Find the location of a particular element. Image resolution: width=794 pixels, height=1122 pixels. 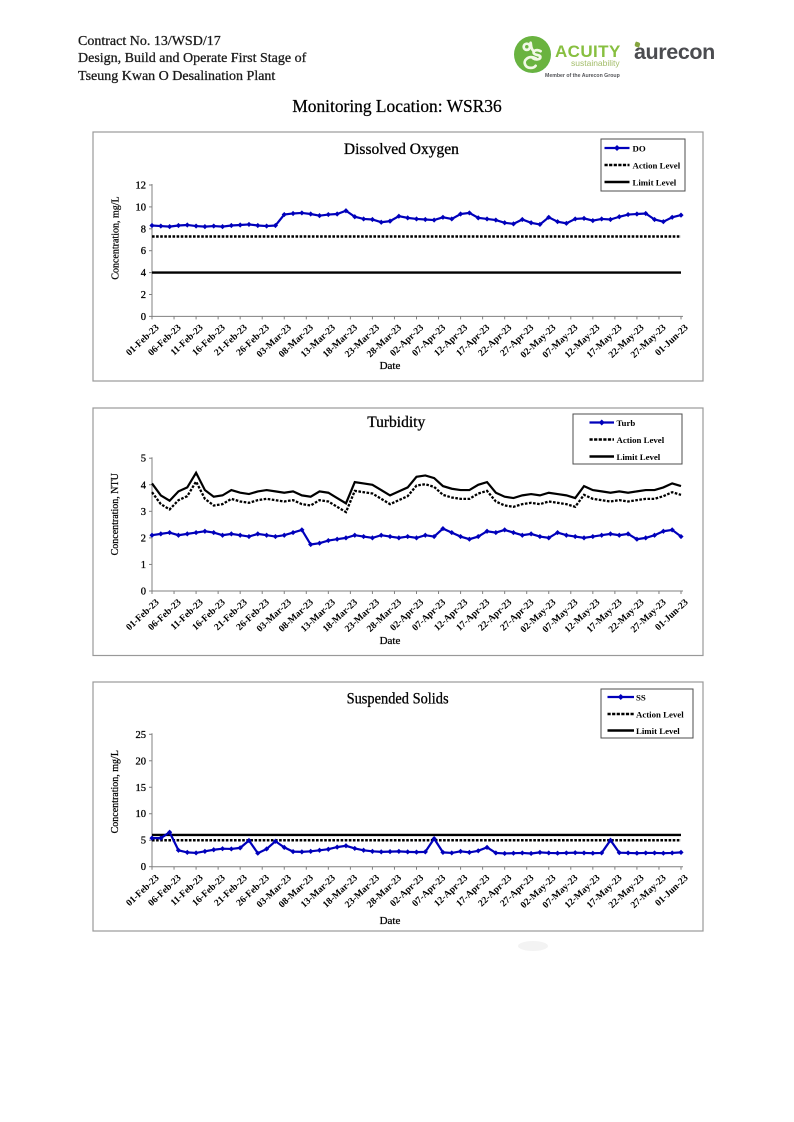

svg-text: 15 is located at coordinates (141, 788).